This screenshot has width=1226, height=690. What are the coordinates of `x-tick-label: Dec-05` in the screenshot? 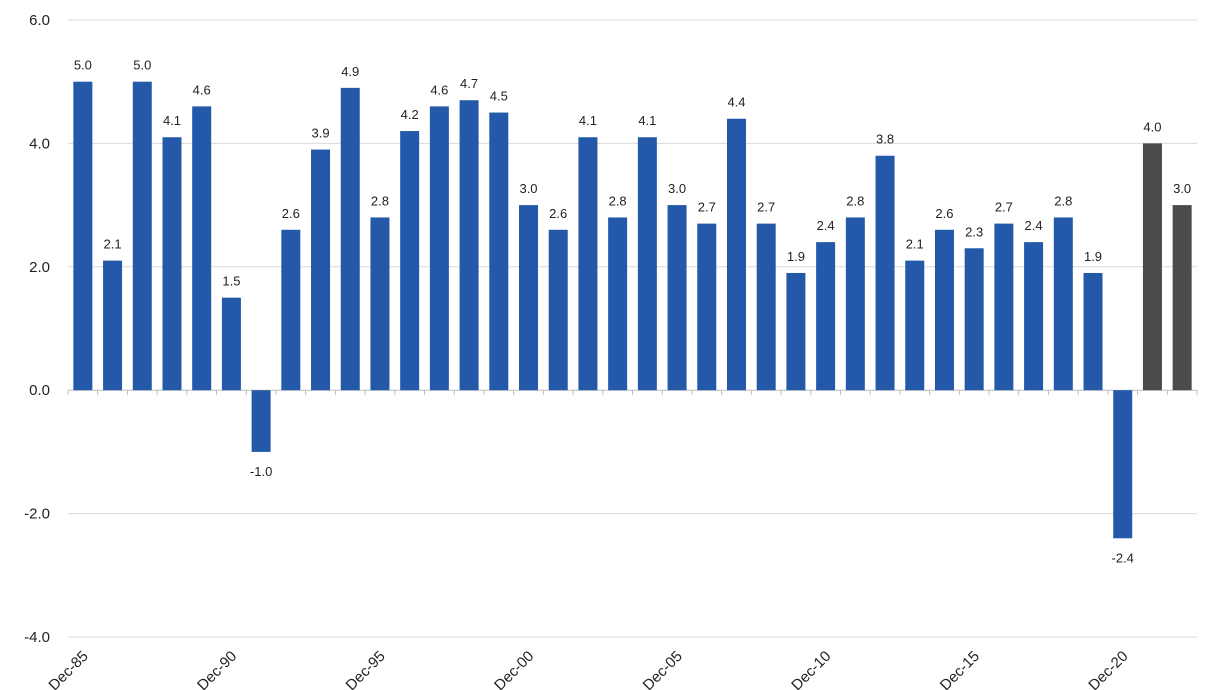 It's located at (663, 669).